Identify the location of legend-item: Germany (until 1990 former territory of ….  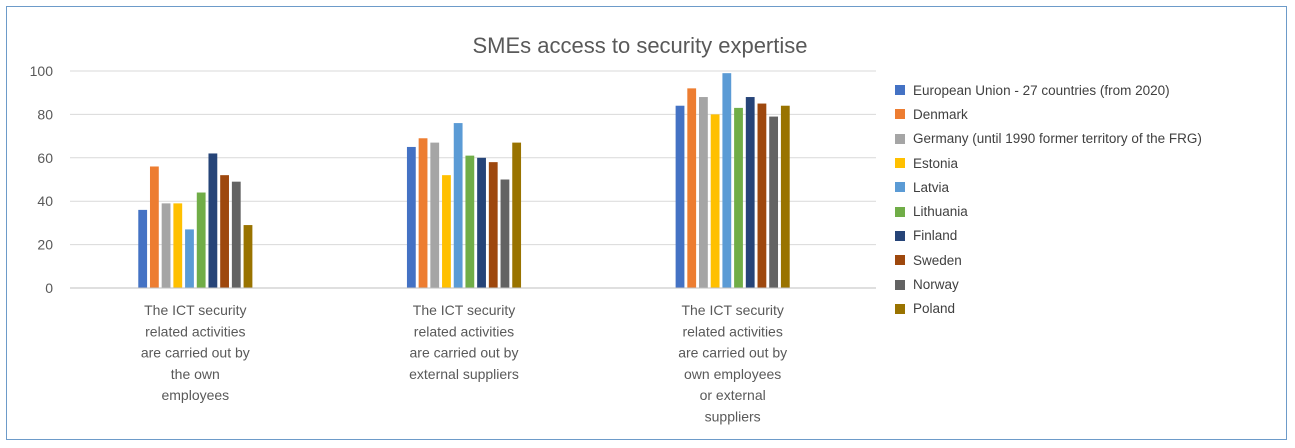
(1048, 139).